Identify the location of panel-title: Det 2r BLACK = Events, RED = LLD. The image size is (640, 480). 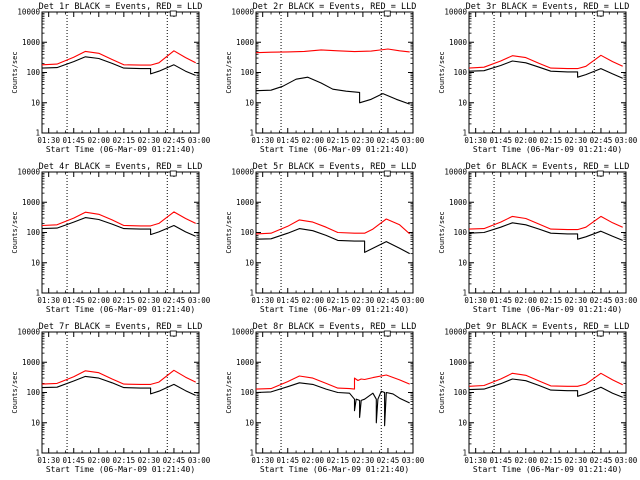
(335, 7).